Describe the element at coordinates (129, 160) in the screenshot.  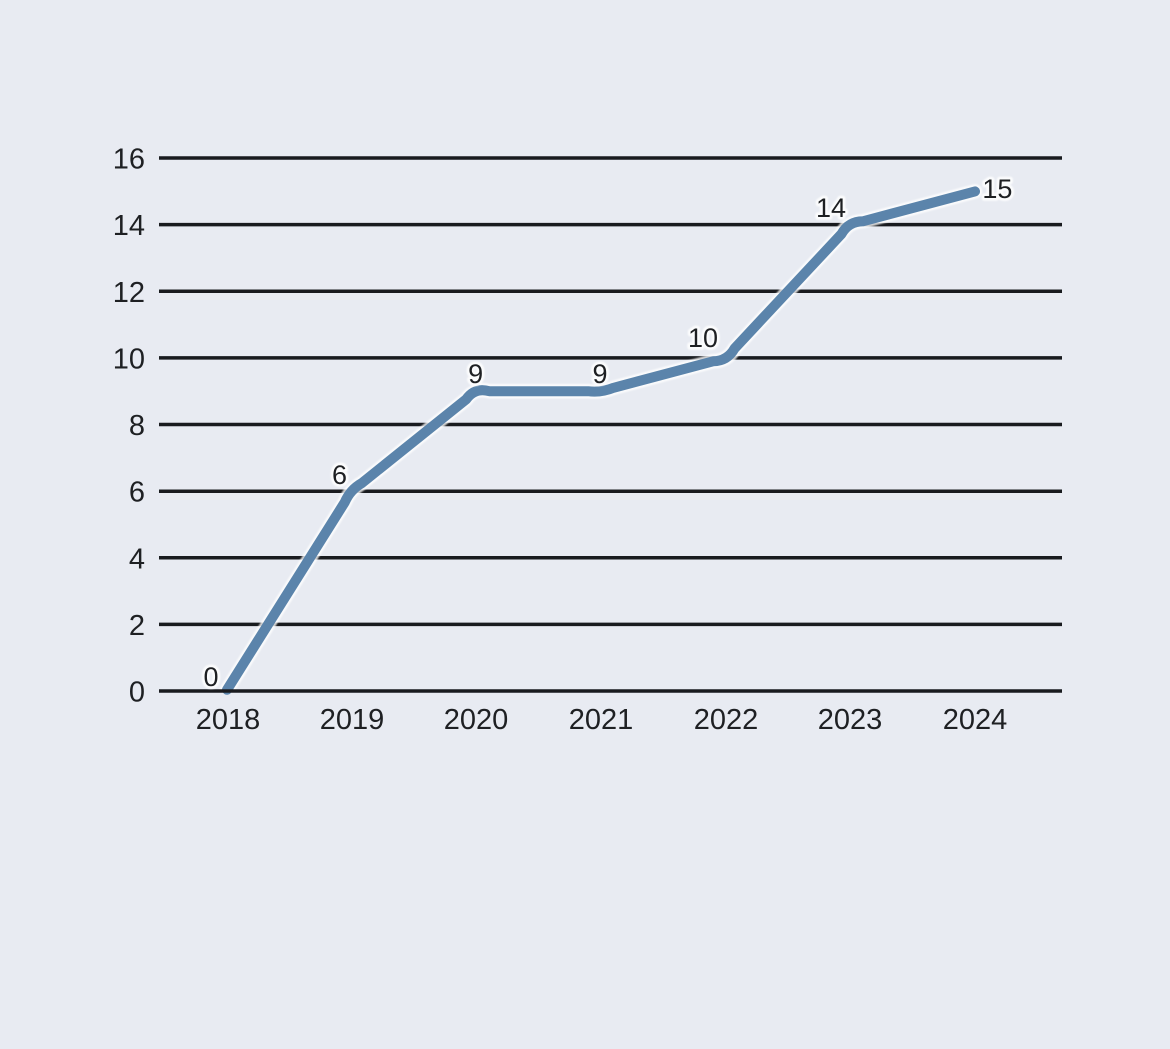
I see `svg-text: 16` at that location.